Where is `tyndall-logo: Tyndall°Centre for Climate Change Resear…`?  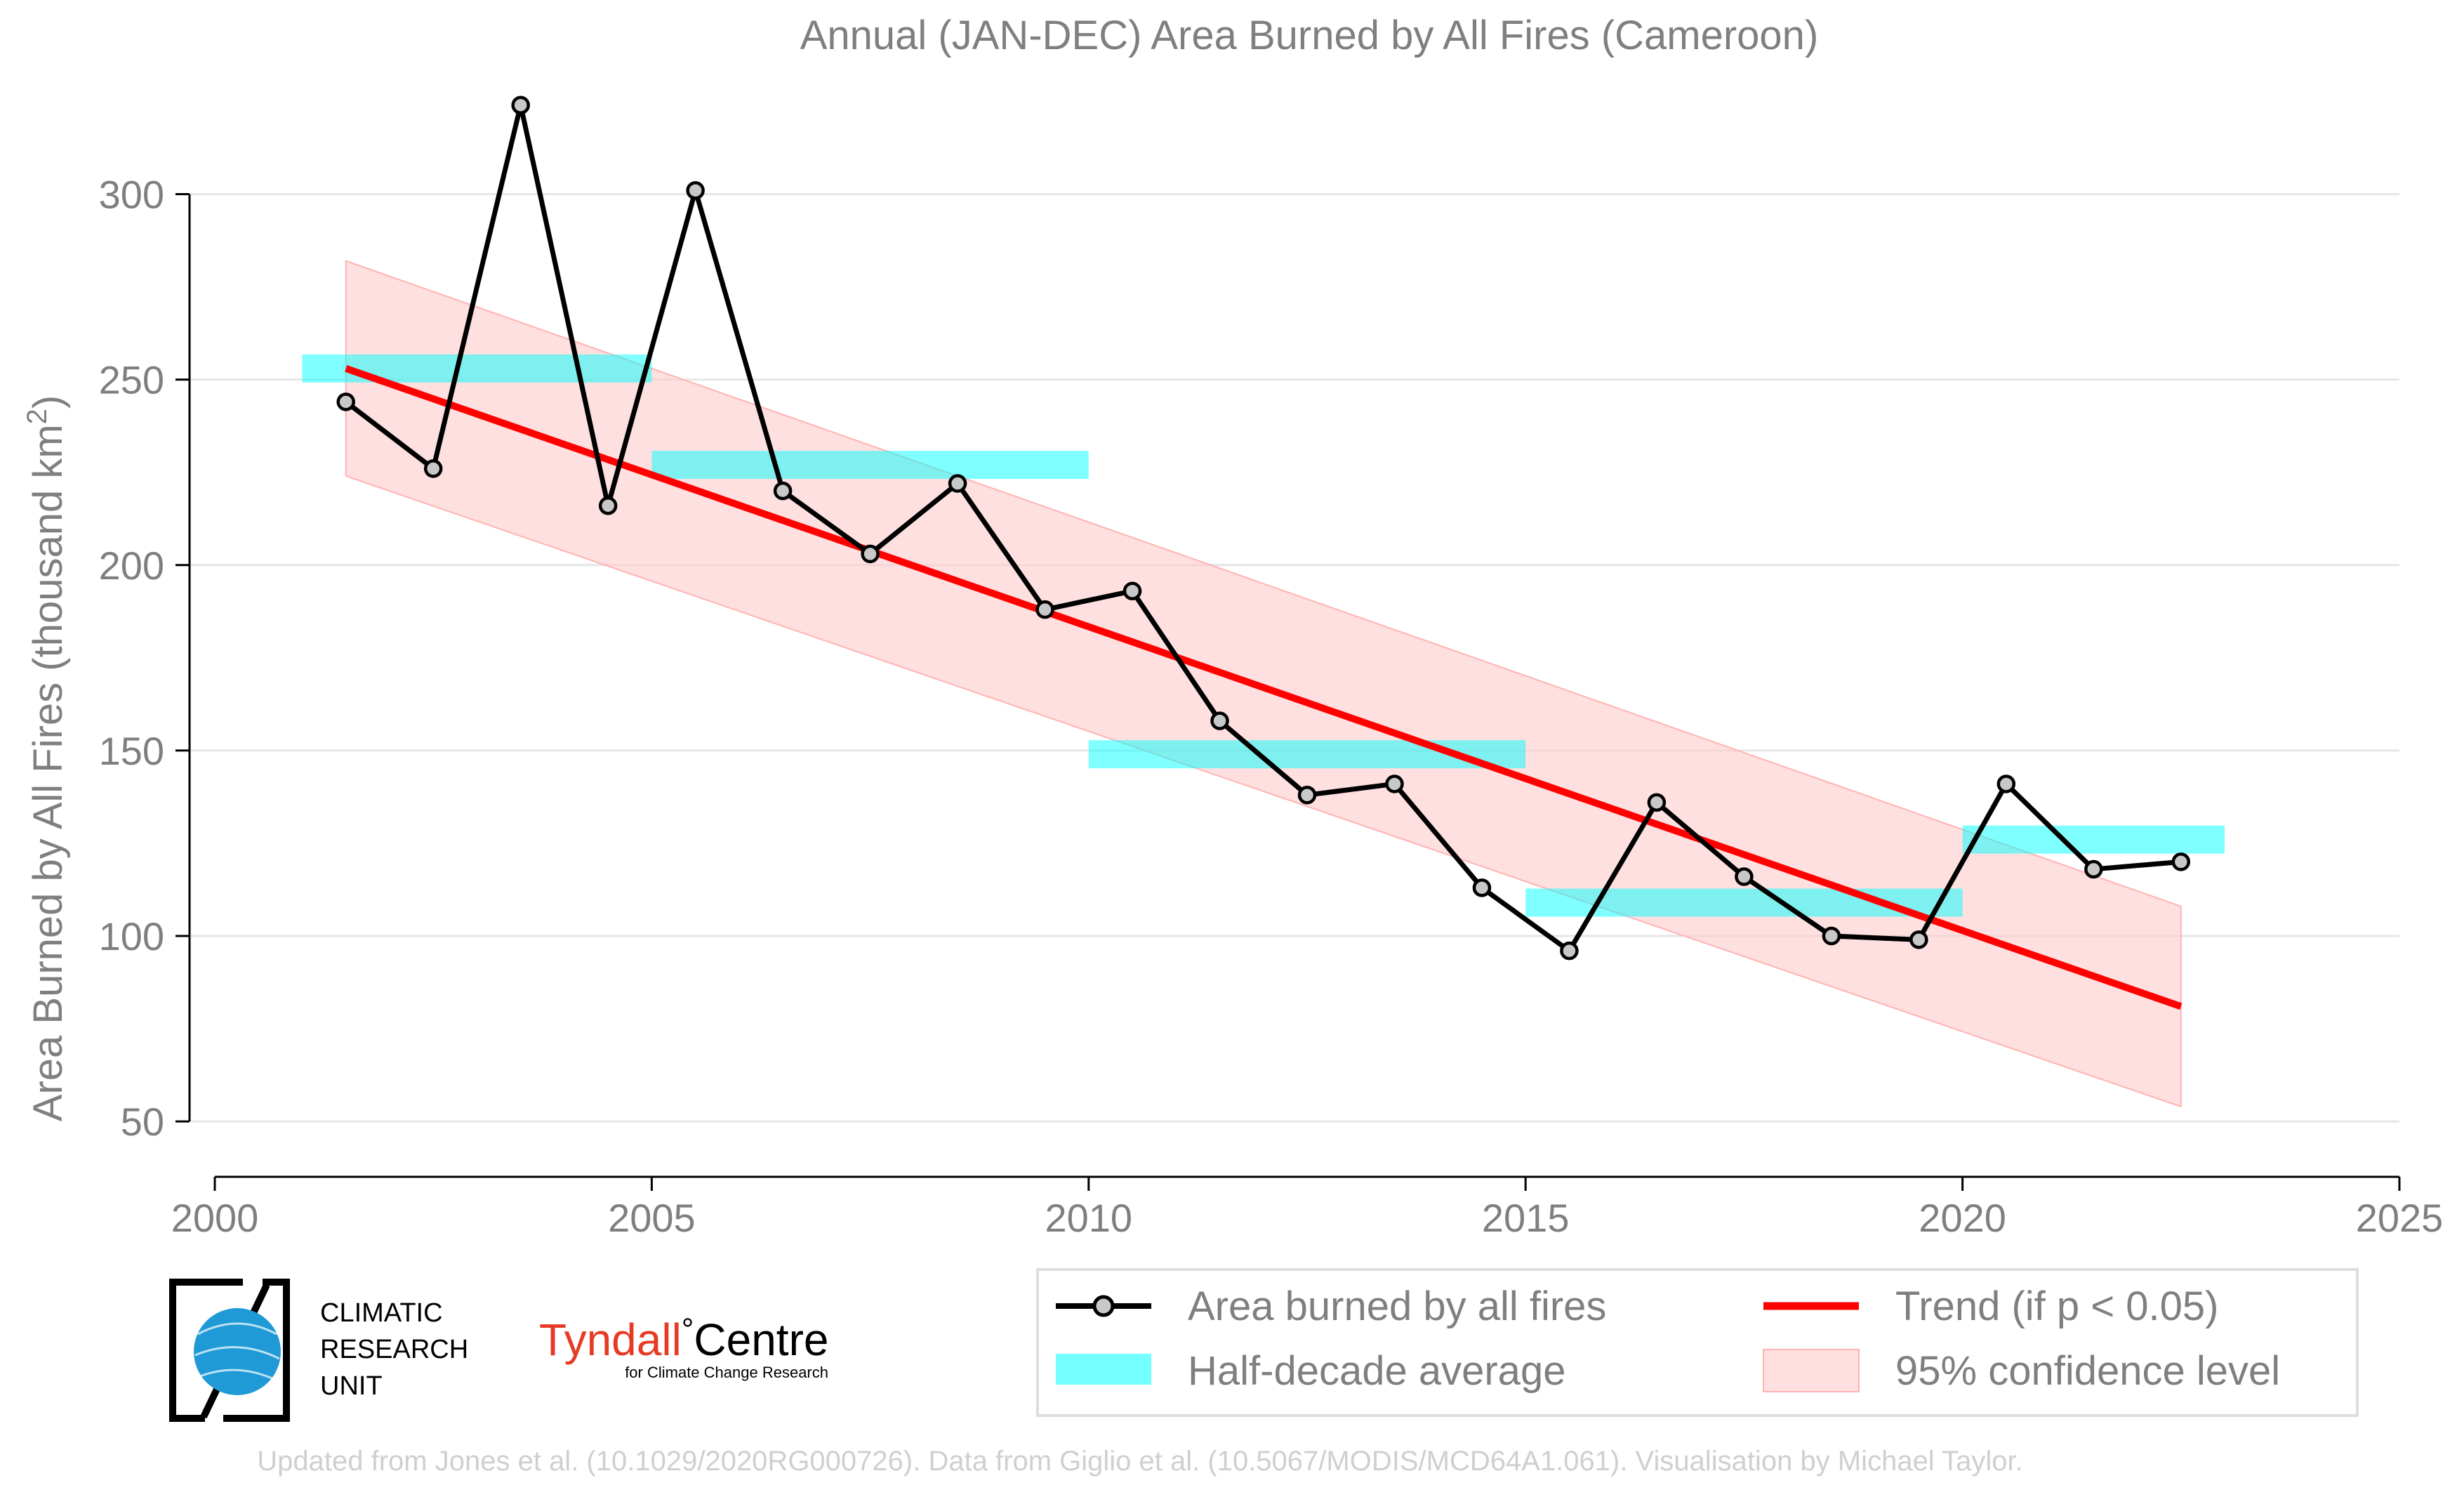
tyndall-logo: Tyndall°Centre for Climate Change Resear… is located at coordinates (683, 1346).